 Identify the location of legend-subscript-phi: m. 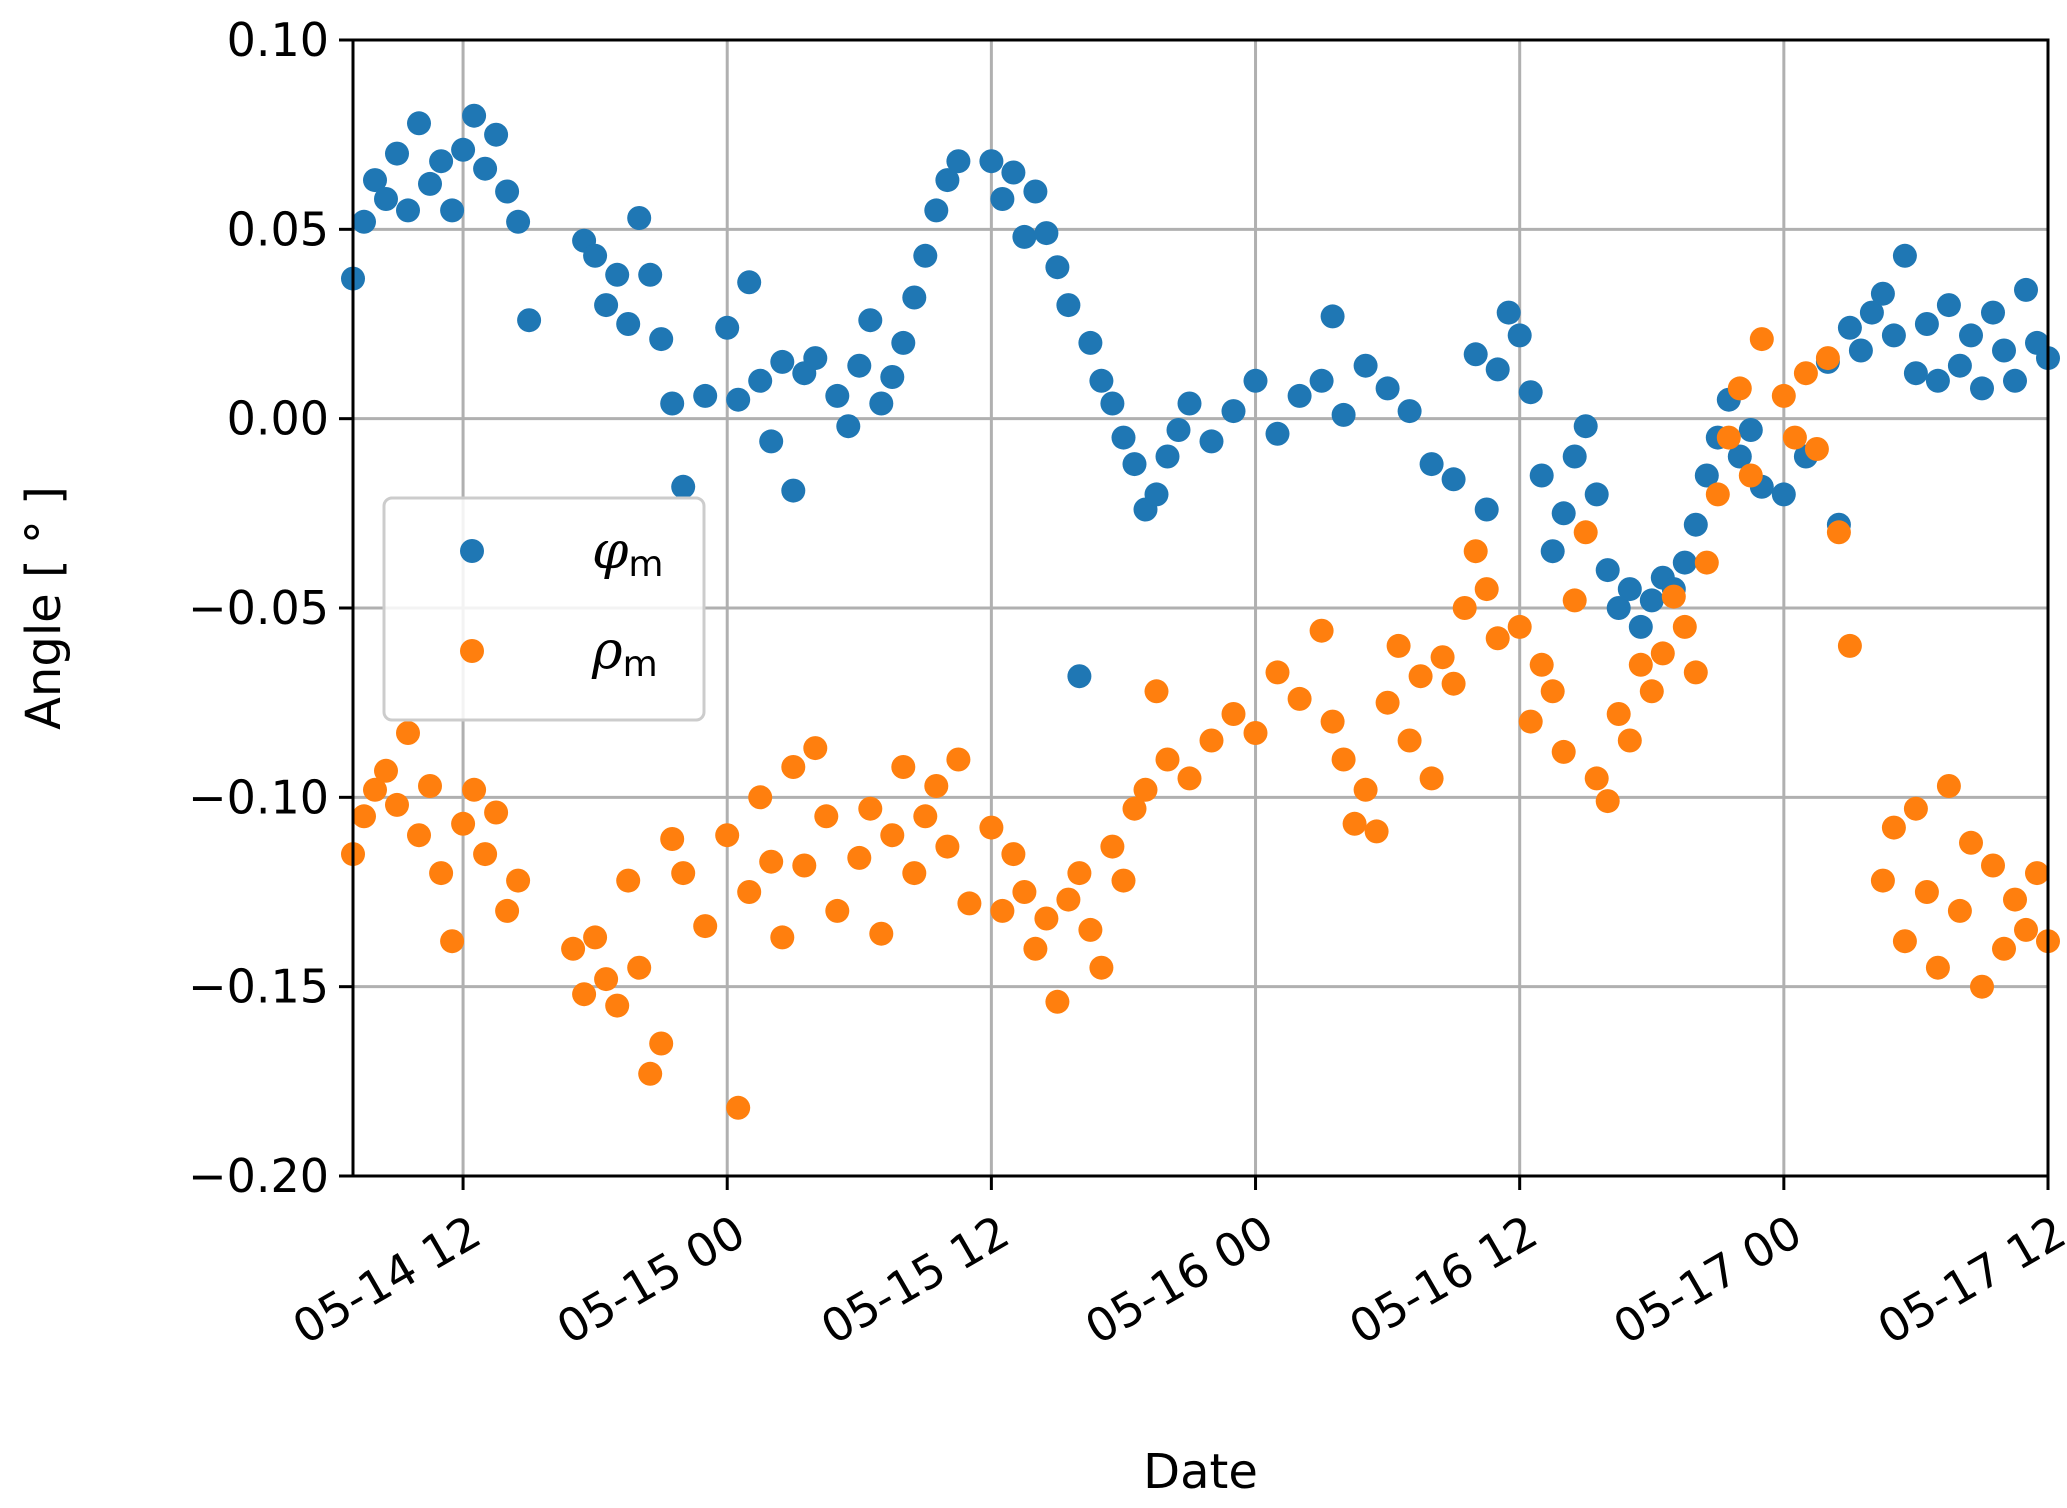
(645, 564).